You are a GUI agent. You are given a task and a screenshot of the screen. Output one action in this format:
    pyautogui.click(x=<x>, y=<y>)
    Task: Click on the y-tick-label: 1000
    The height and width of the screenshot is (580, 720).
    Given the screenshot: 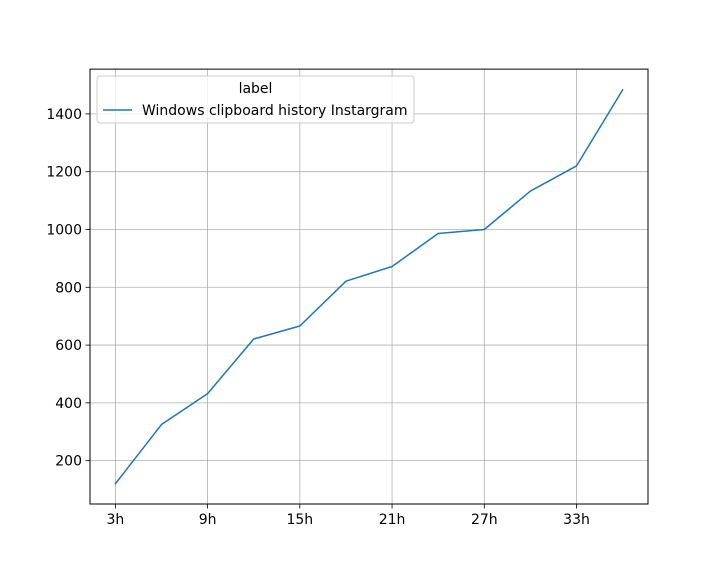 What is the action you would take?
    pyautogui.click(x=64, y=230)
    